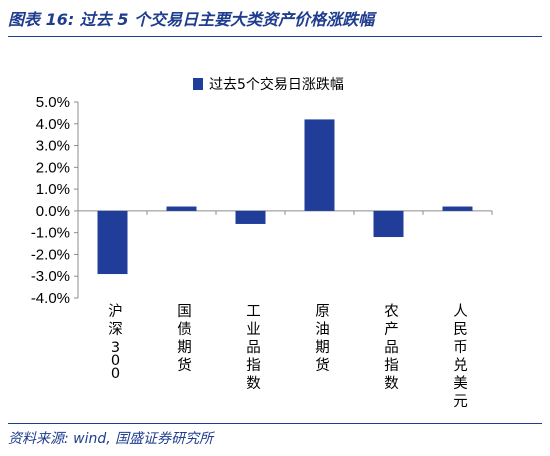 This screenshot has width=550, height=456. I want to click on svg-text: 原, so click(322, 312).